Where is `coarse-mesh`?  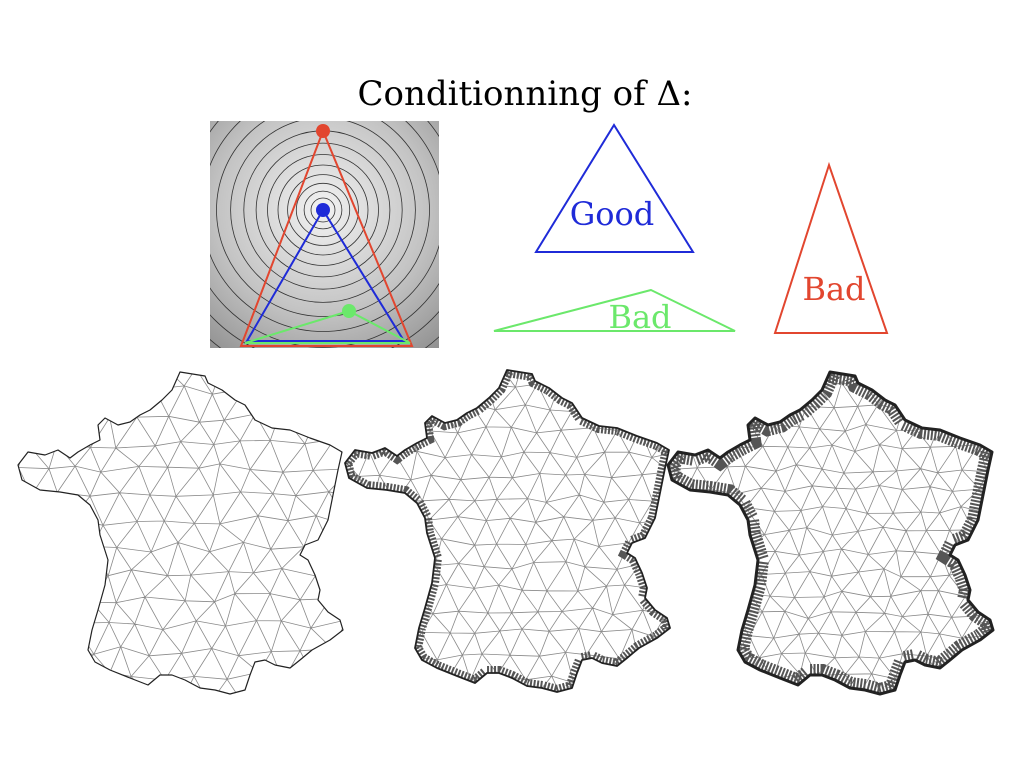 coarse-mesh is located at coordinates (180, 533).